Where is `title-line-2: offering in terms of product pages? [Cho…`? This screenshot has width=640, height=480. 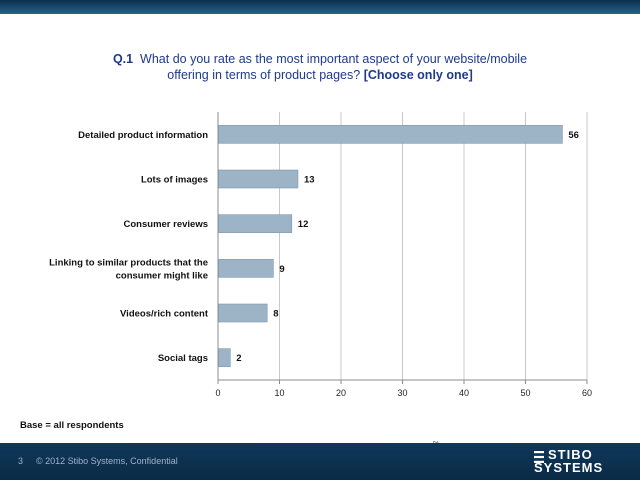 title-line-2: offering in terms of product pages? [Cho… is located at coordinates (320, 75).